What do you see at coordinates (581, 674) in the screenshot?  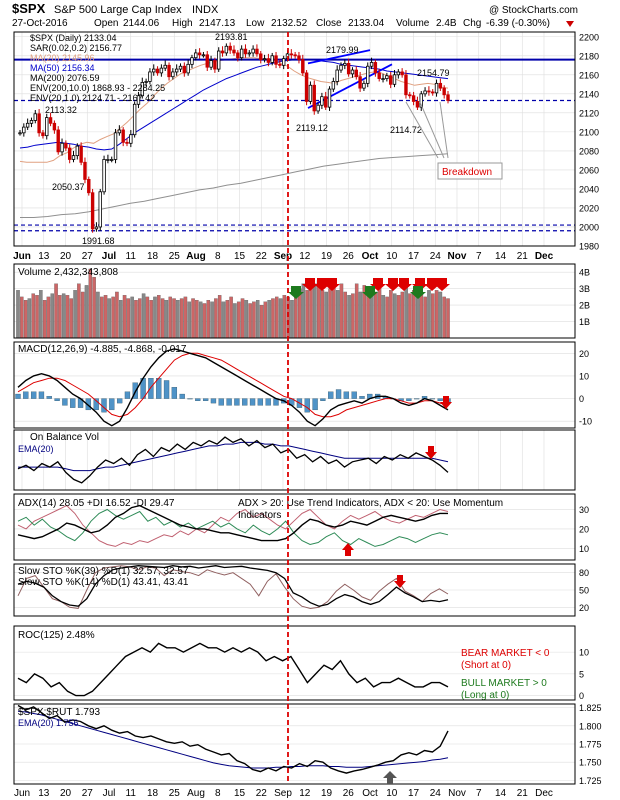 I see `roc-tick-label: 5` at bounding box center [581, 674].